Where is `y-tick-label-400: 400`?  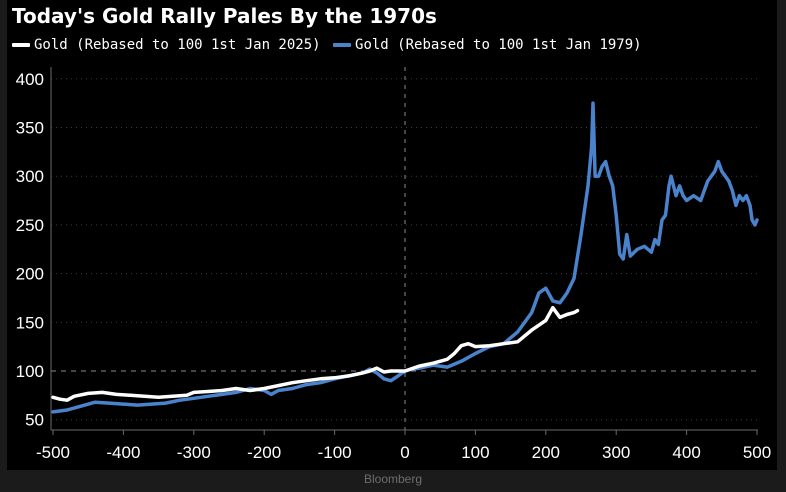 y-tick-label-400: 400 is located at coordinates (30, 79).